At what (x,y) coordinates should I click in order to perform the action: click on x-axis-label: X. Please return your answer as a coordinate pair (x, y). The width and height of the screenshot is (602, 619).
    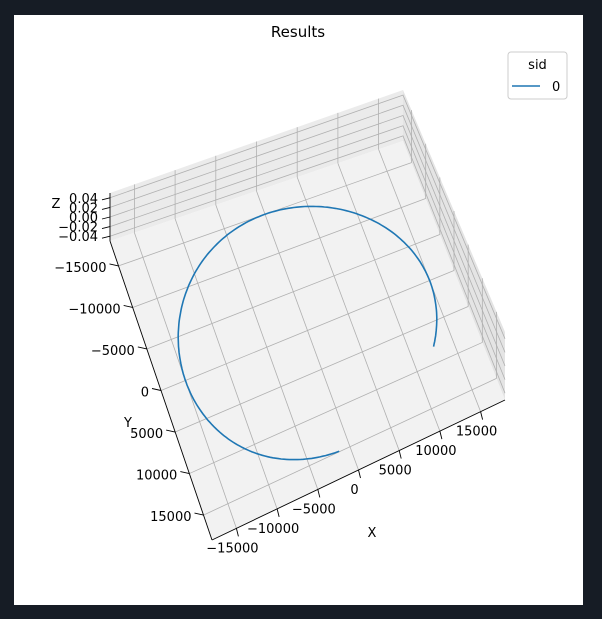
    Looking at the image, I should click on (372, 533).